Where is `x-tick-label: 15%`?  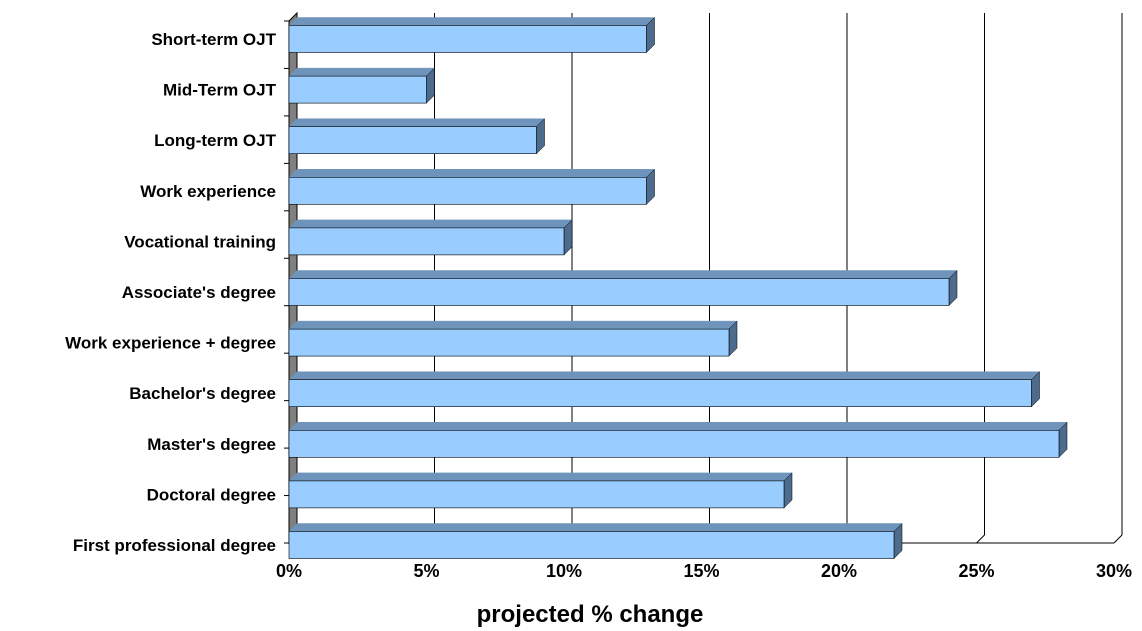
x-tick-label: 15% is located at coordinates (701, 571).